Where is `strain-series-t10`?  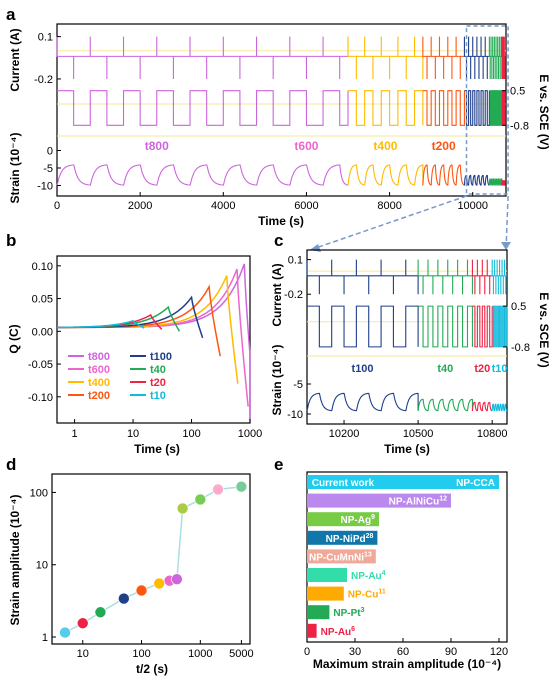
strain-series-t10 is located at coordinates (499, 407).